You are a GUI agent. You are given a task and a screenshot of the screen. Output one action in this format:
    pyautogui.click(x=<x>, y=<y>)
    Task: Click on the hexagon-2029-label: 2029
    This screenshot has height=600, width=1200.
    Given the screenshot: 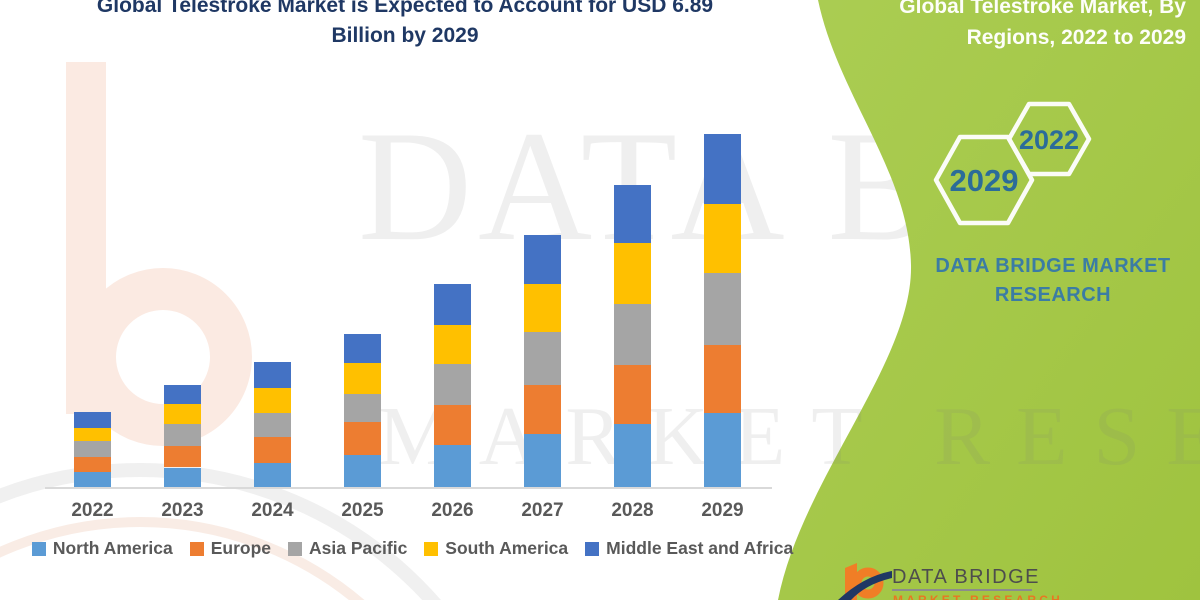 What is the action you would take?
    pyautogui.click(x=984, y=180)
    